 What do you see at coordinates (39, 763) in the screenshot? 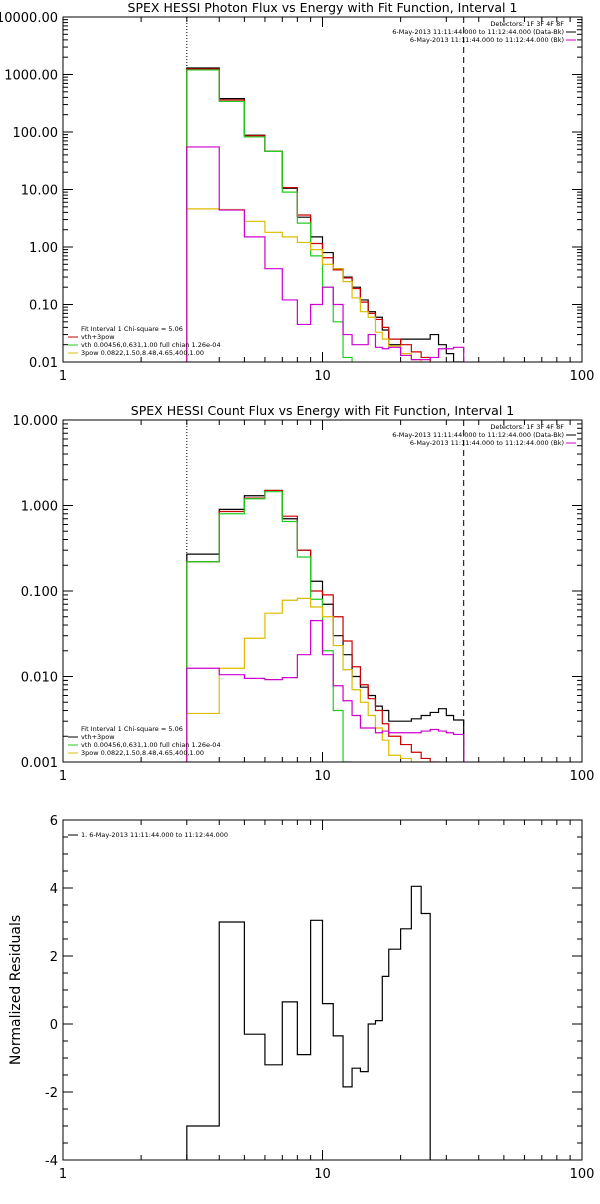
I see `y-tick-label: 0.001` at bounding box center [39, 763].